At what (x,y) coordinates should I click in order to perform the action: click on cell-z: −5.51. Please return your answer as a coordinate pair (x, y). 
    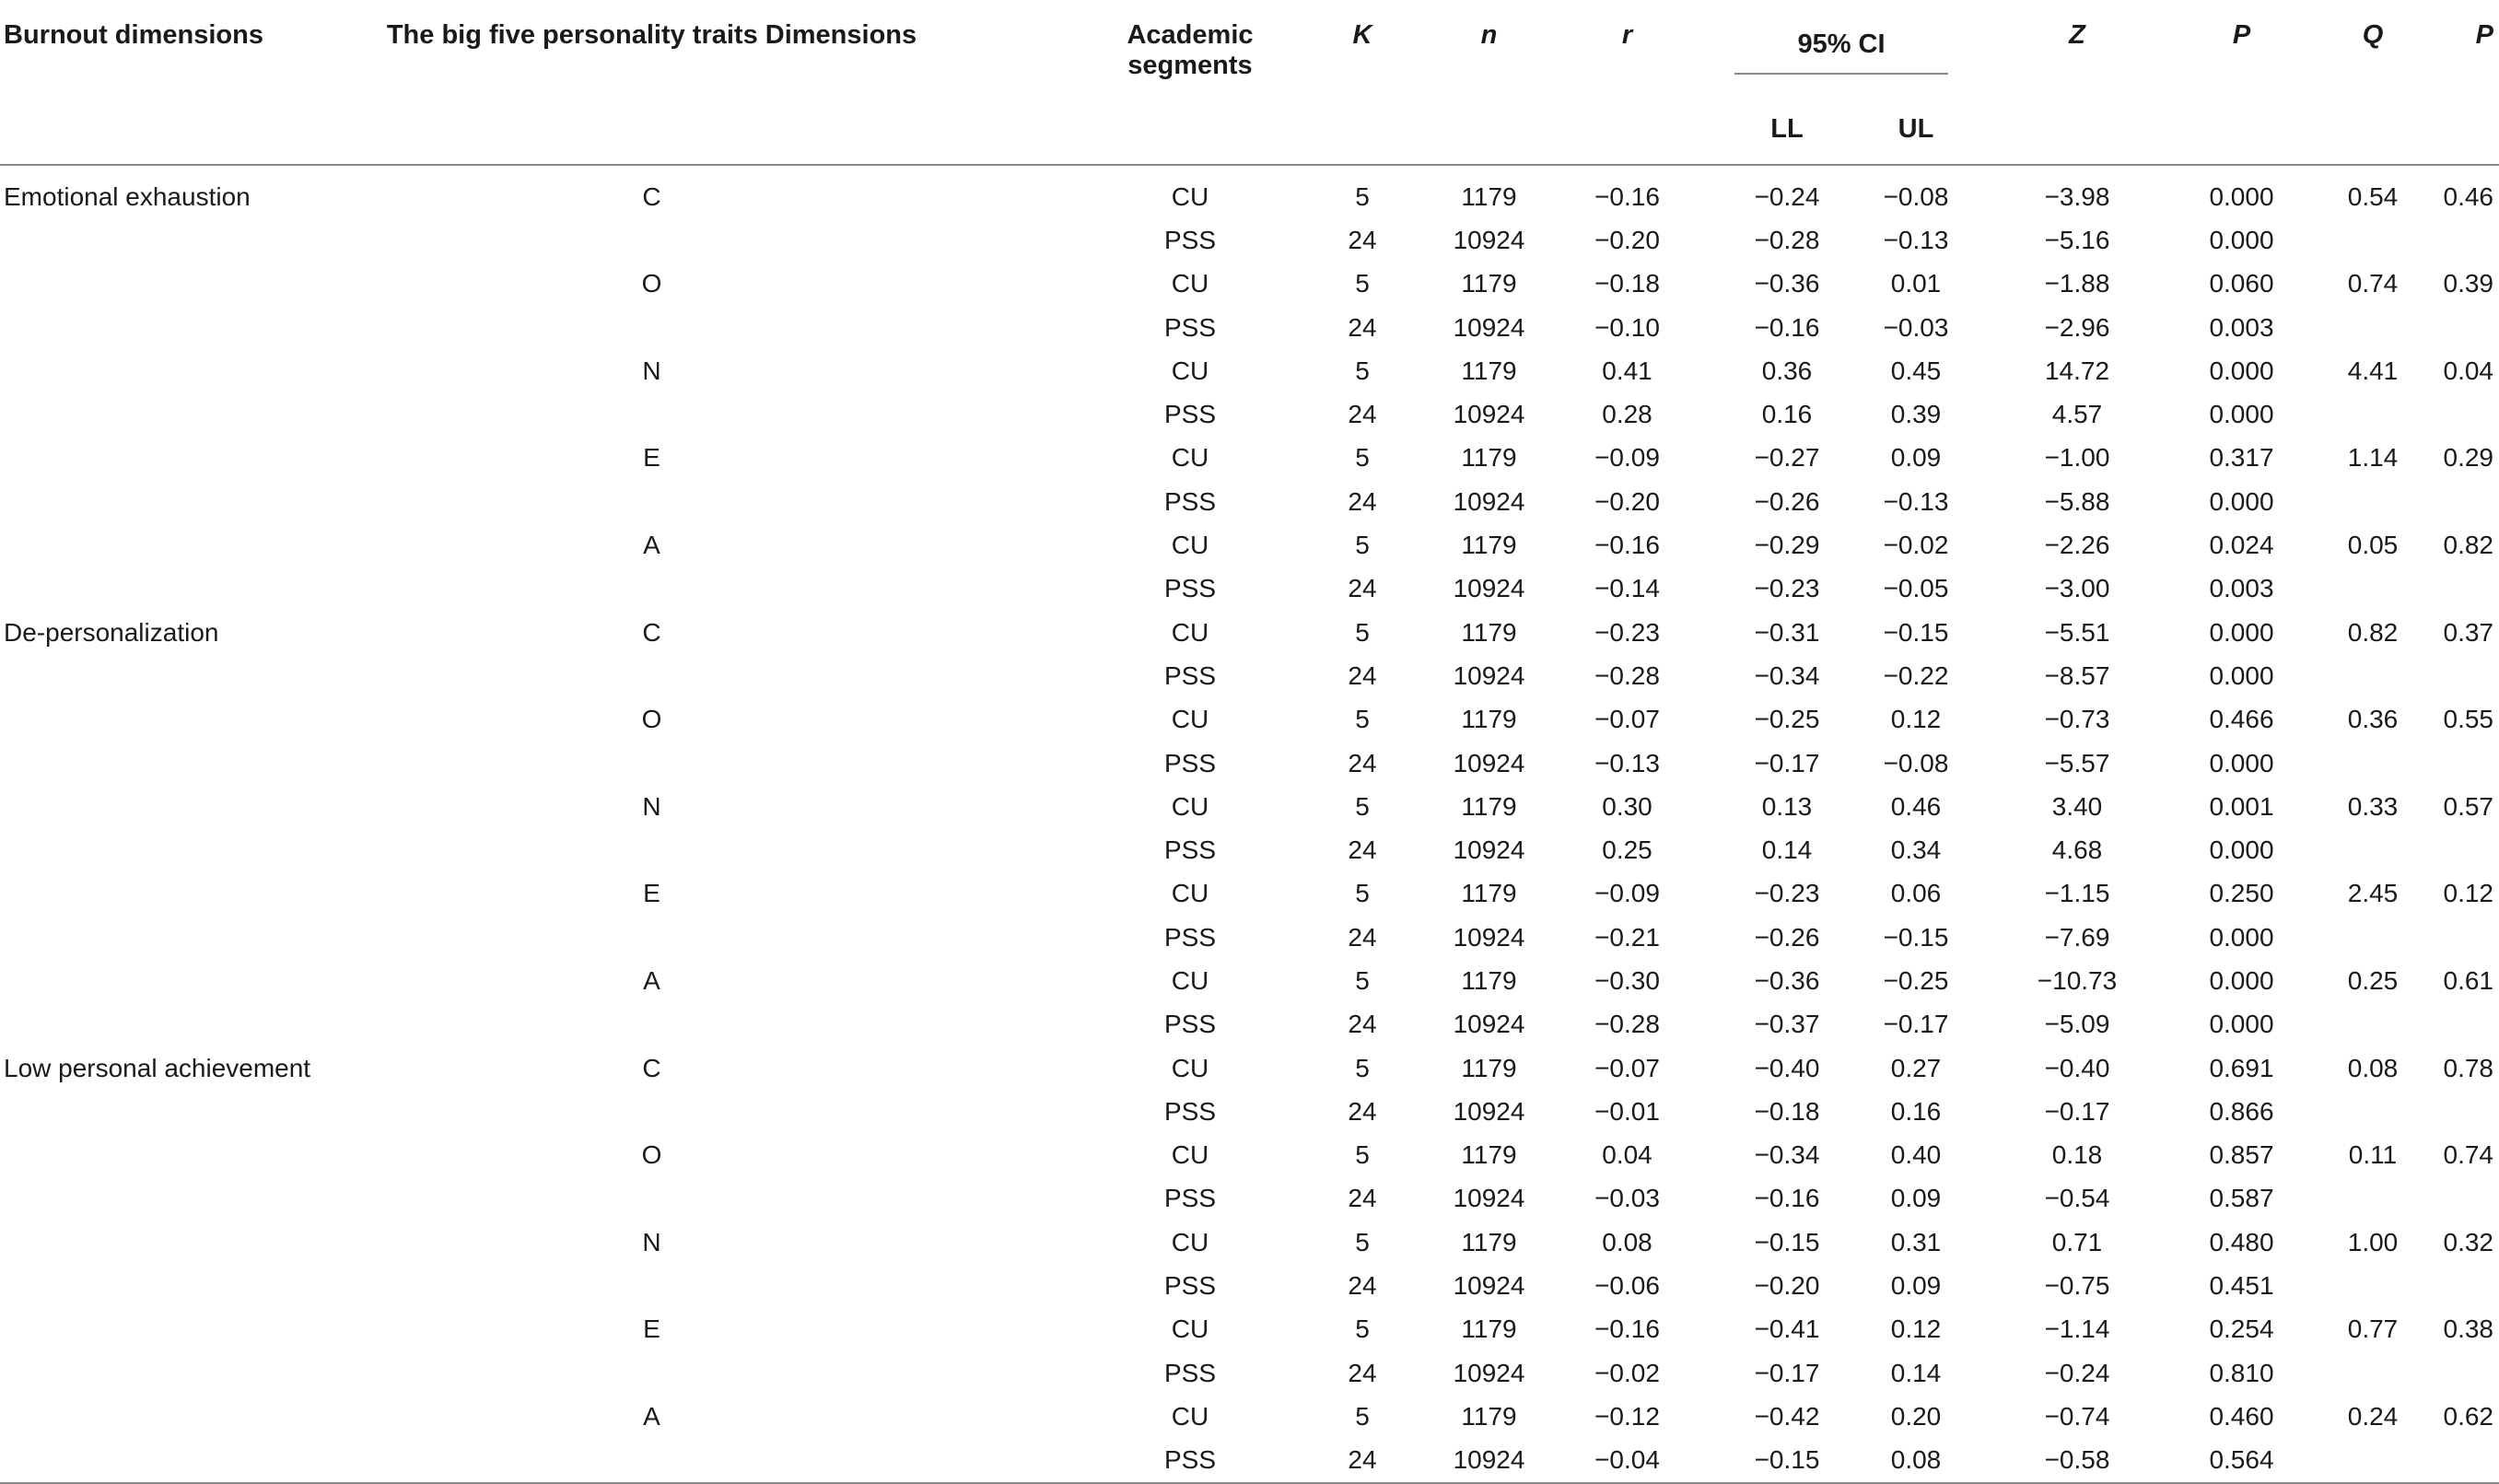
    Looking at the image, I should click on (2077, 632).